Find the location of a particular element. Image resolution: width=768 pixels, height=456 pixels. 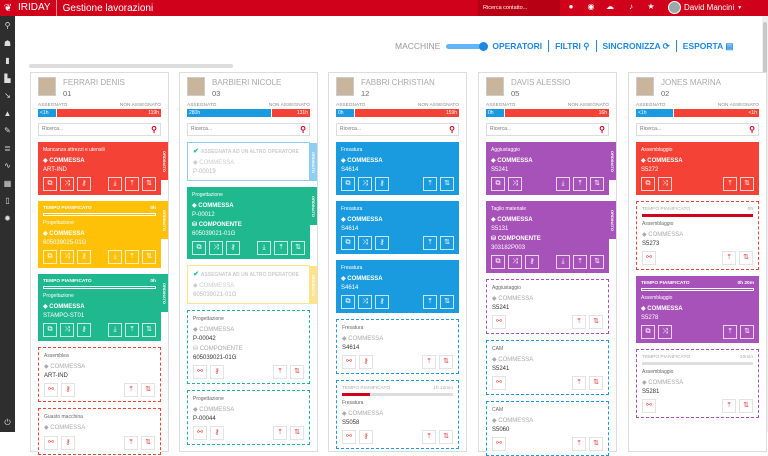

map-marker-icon: ● is located at coordinates (571, 6).